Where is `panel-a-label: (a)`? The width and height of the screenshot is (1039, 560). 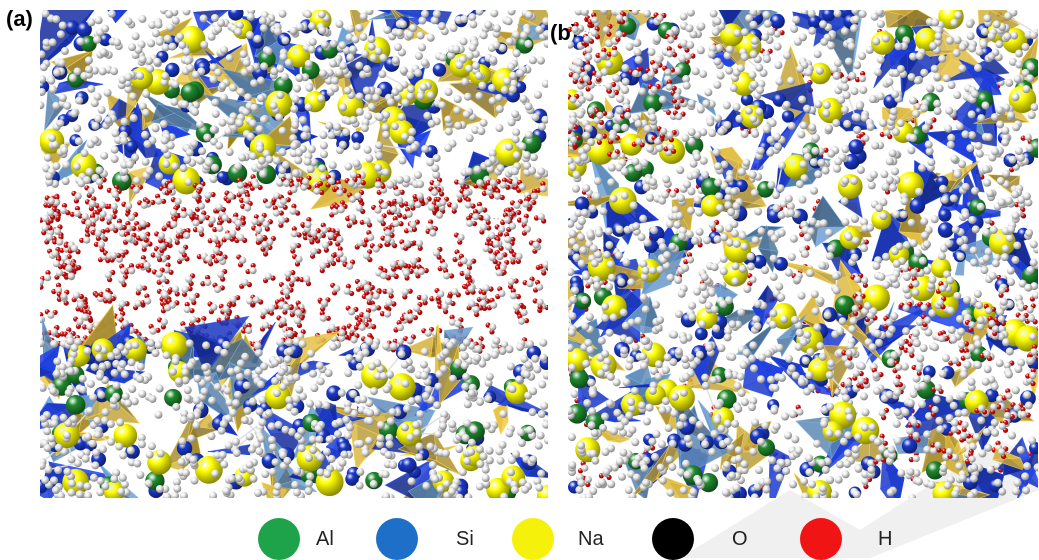
panel-a-label: (a) is located at coordinates (19, 19).